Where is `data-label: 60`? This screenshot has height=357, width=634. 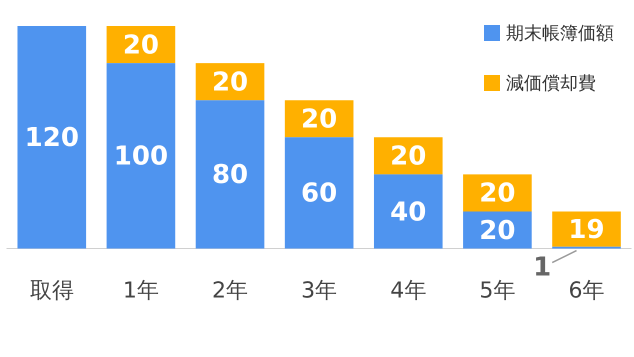
data-label: 60 is located at coordinates (319, 193).